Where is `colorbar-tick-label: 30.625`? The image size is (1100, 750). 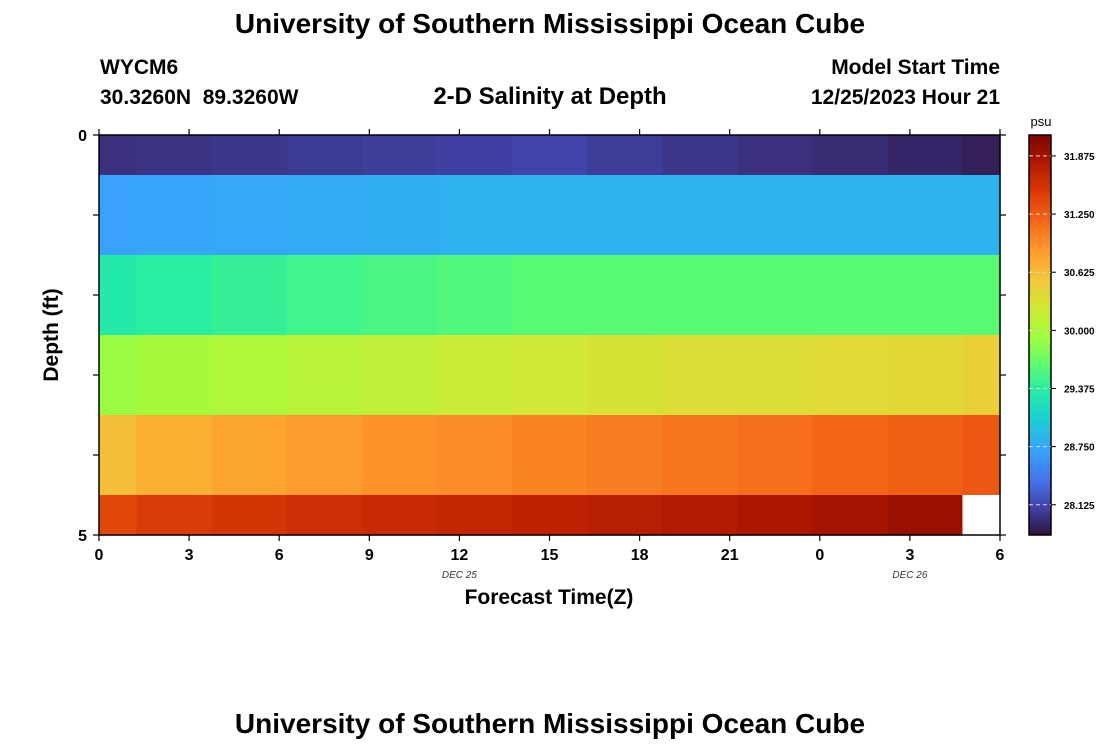
colorbar-tick-label: 30.625 is located at coordinates (1079, 273).